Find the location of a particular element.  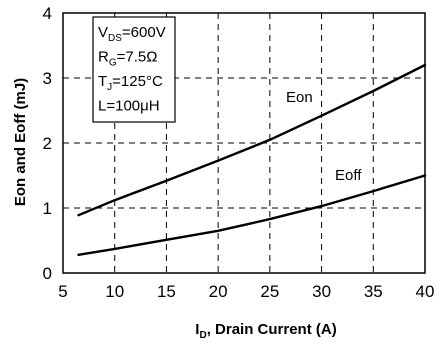

condition-line: VDS=600V is located at coordinates (132, 34).